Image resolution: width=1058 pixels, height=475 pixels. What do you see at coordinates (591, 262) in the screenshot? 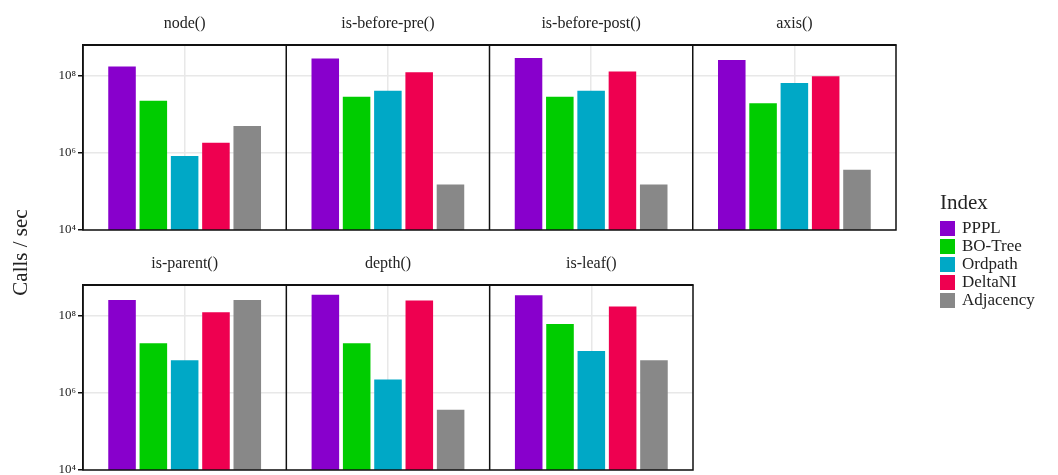
I see `x-tick-label: is-leaf()` at bounding box center [591, 262].